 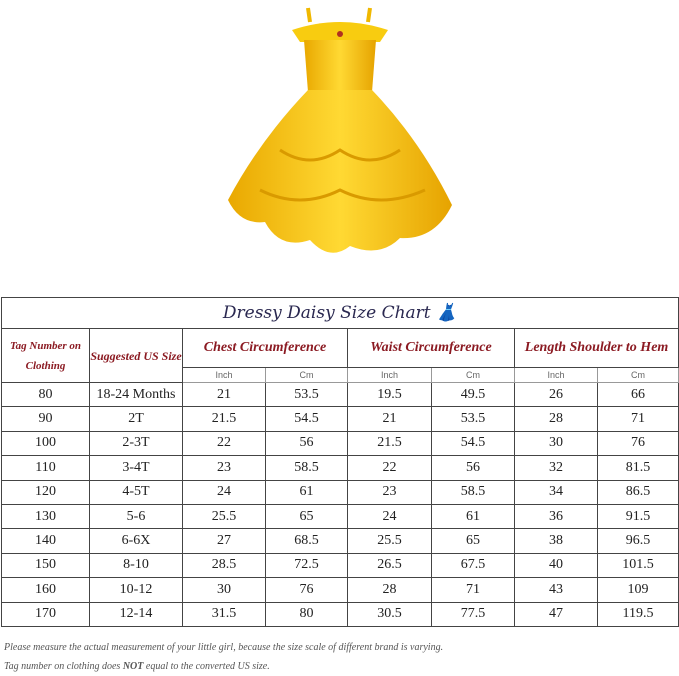 What do you see at coordinates (136, 443) in the screenshot?
I see `table-cell: 2-3T` at bounding box center [136, 443].